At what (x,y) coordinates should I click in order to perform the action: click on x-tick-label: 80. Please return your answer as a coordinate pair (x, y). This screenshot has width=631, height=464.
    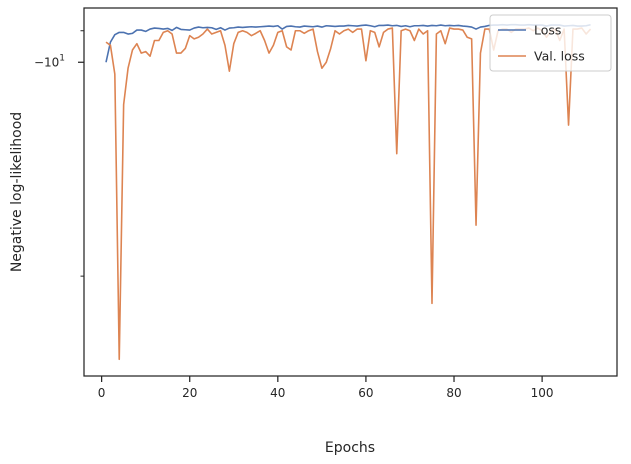
    Looking at the image, I should click on (453, 393).